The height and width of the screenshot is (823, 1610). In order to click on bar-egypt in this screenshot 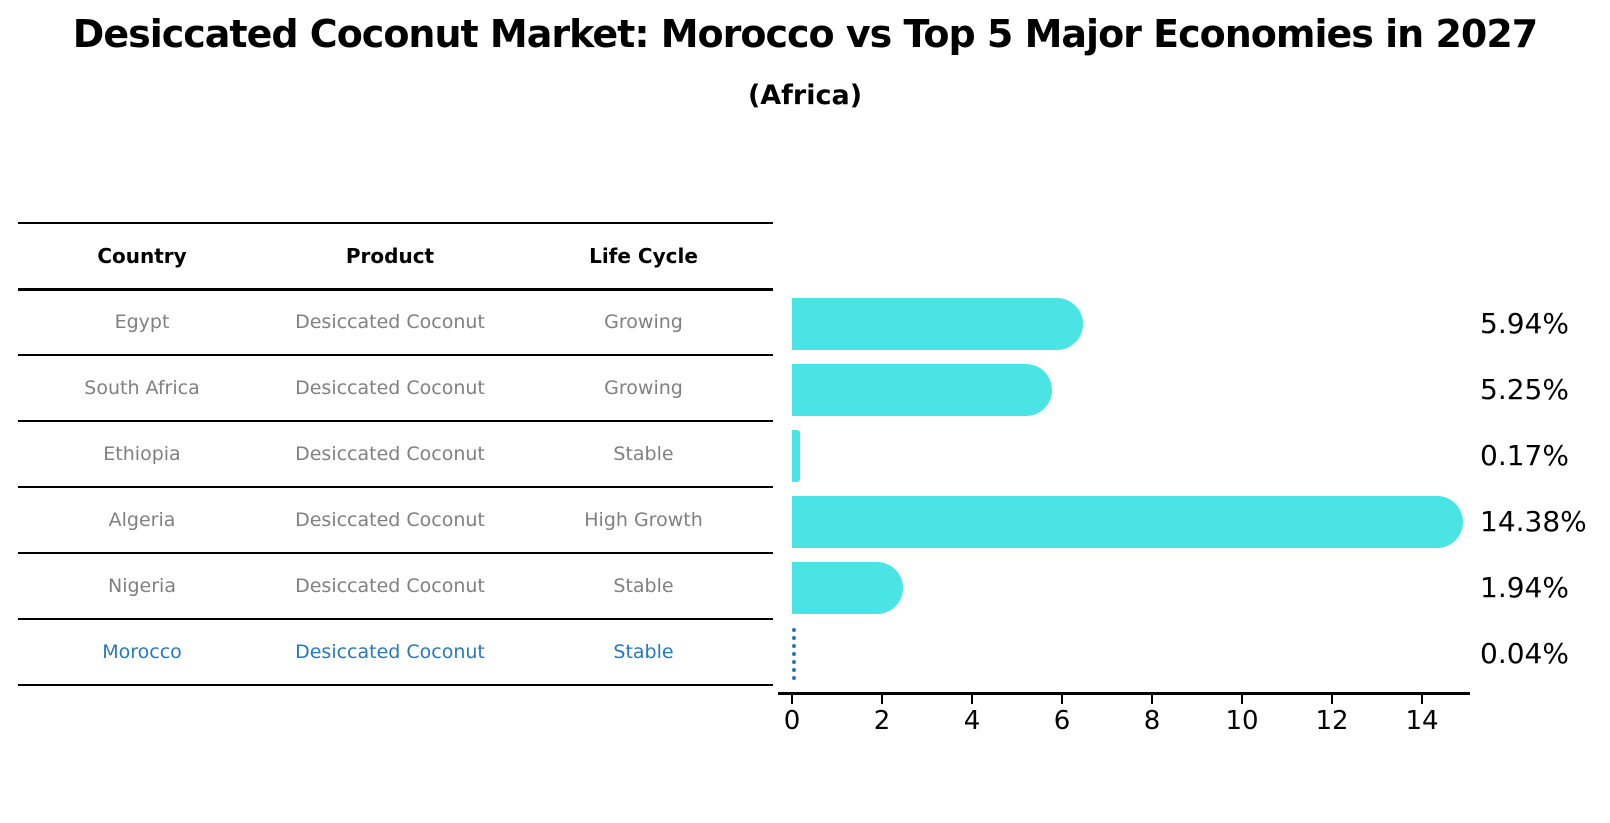, I will do `click(937, 324)`.